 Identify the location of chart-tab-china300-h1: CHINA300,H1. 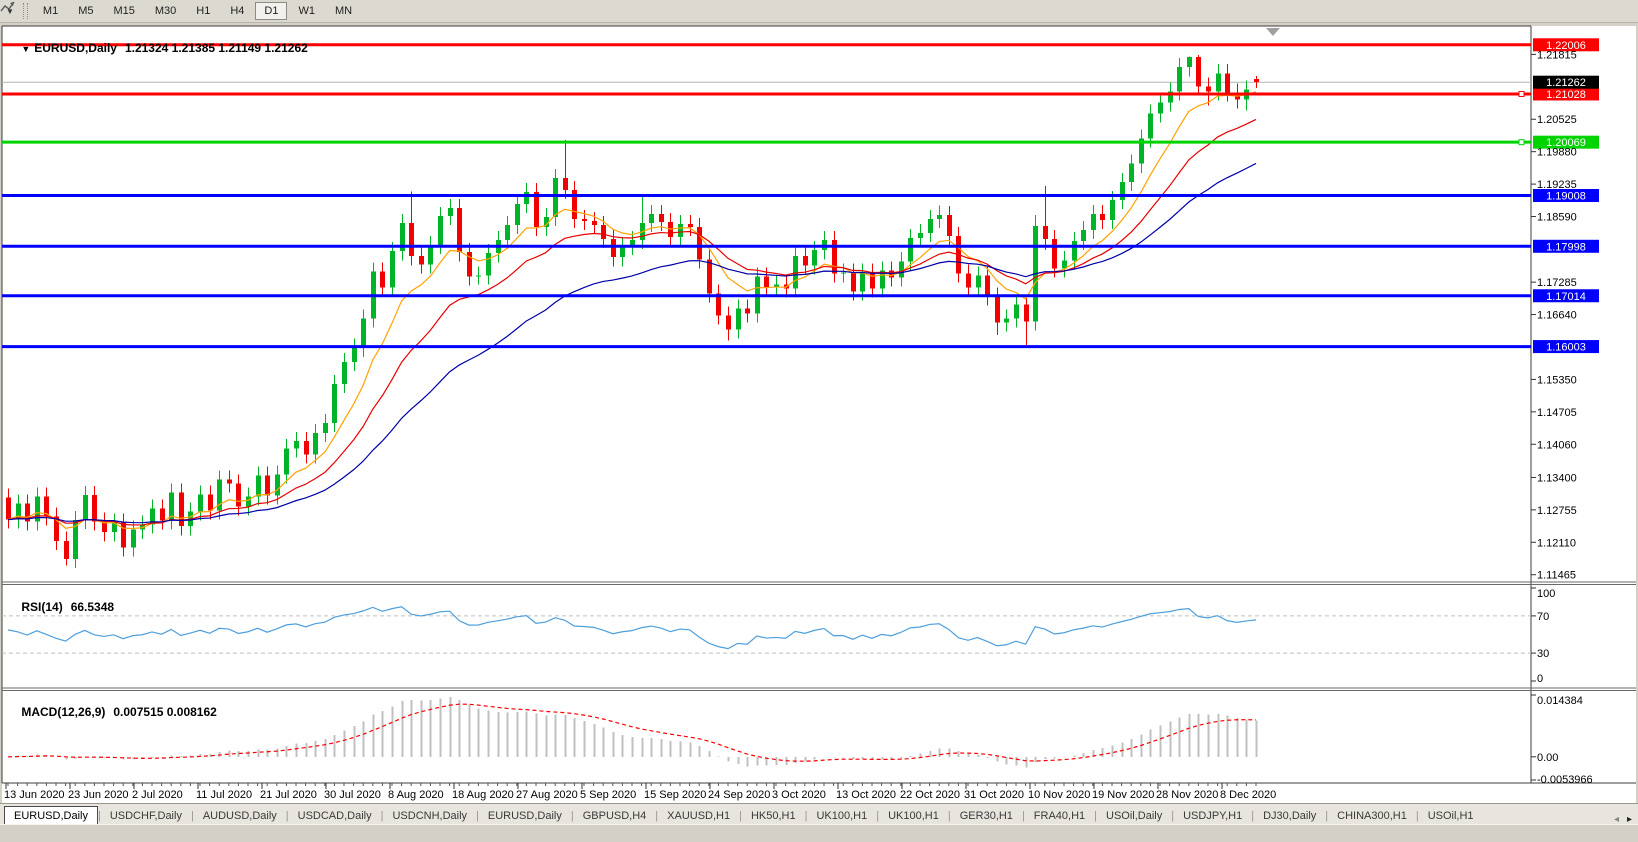
(1372, 816).